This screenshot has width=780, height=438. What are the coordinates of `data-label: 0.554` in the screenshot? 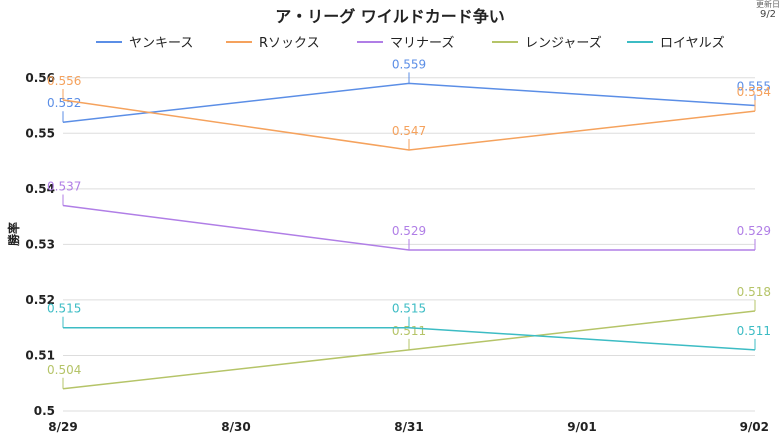 It's located at (754, 92).